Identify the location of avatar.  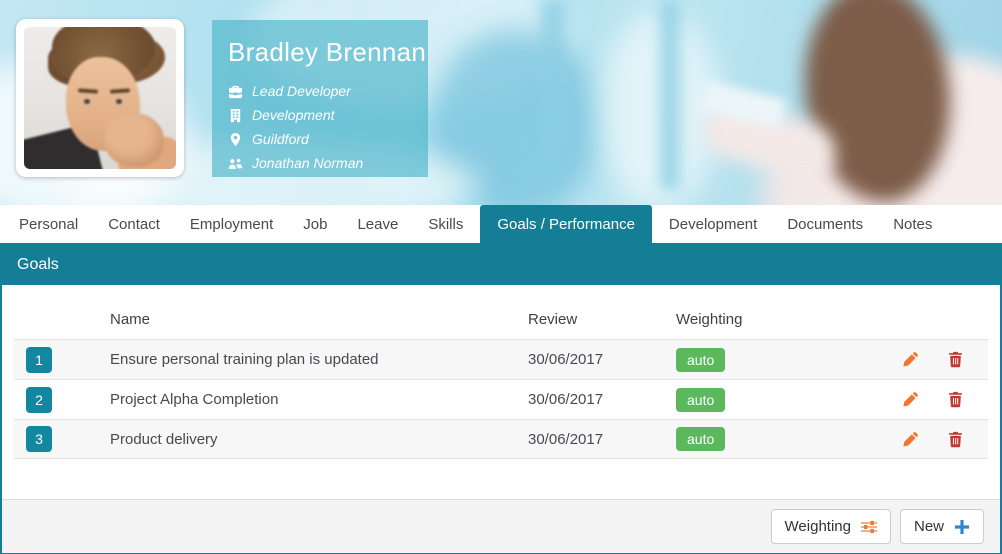
(100, 98).